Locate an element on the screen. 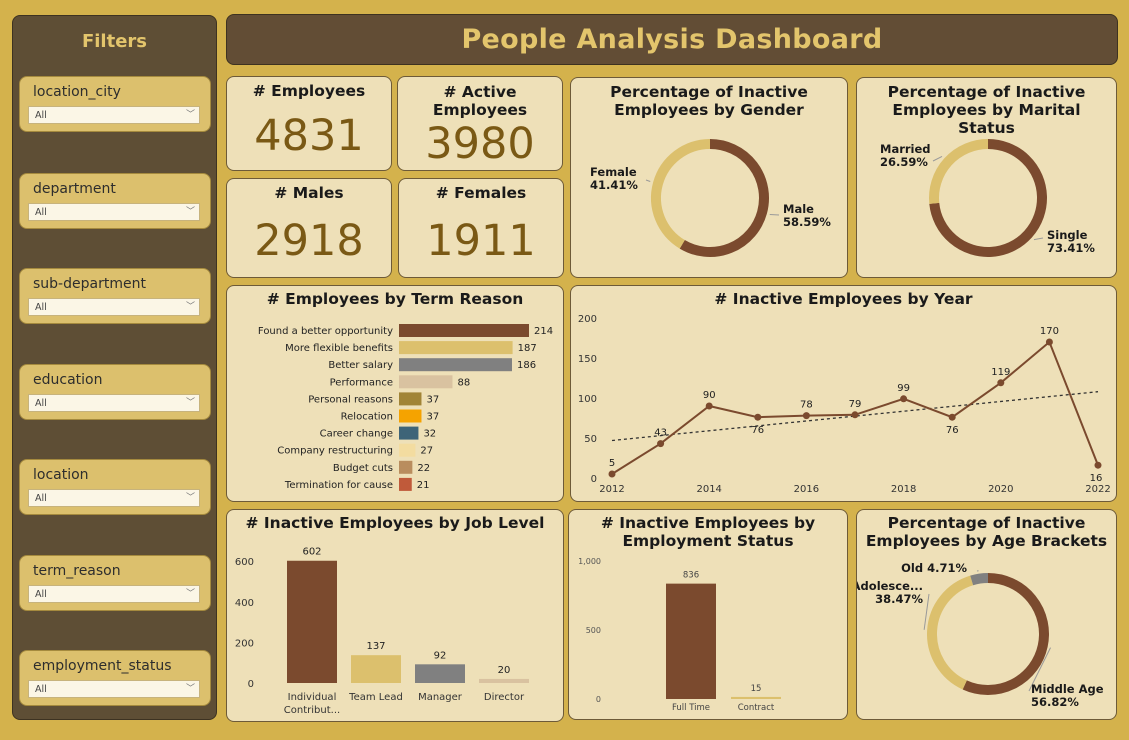 This screenshot has width=1129, height=740. employment-status-dropdown: All ﹀ is located at coordinates (114, 689).